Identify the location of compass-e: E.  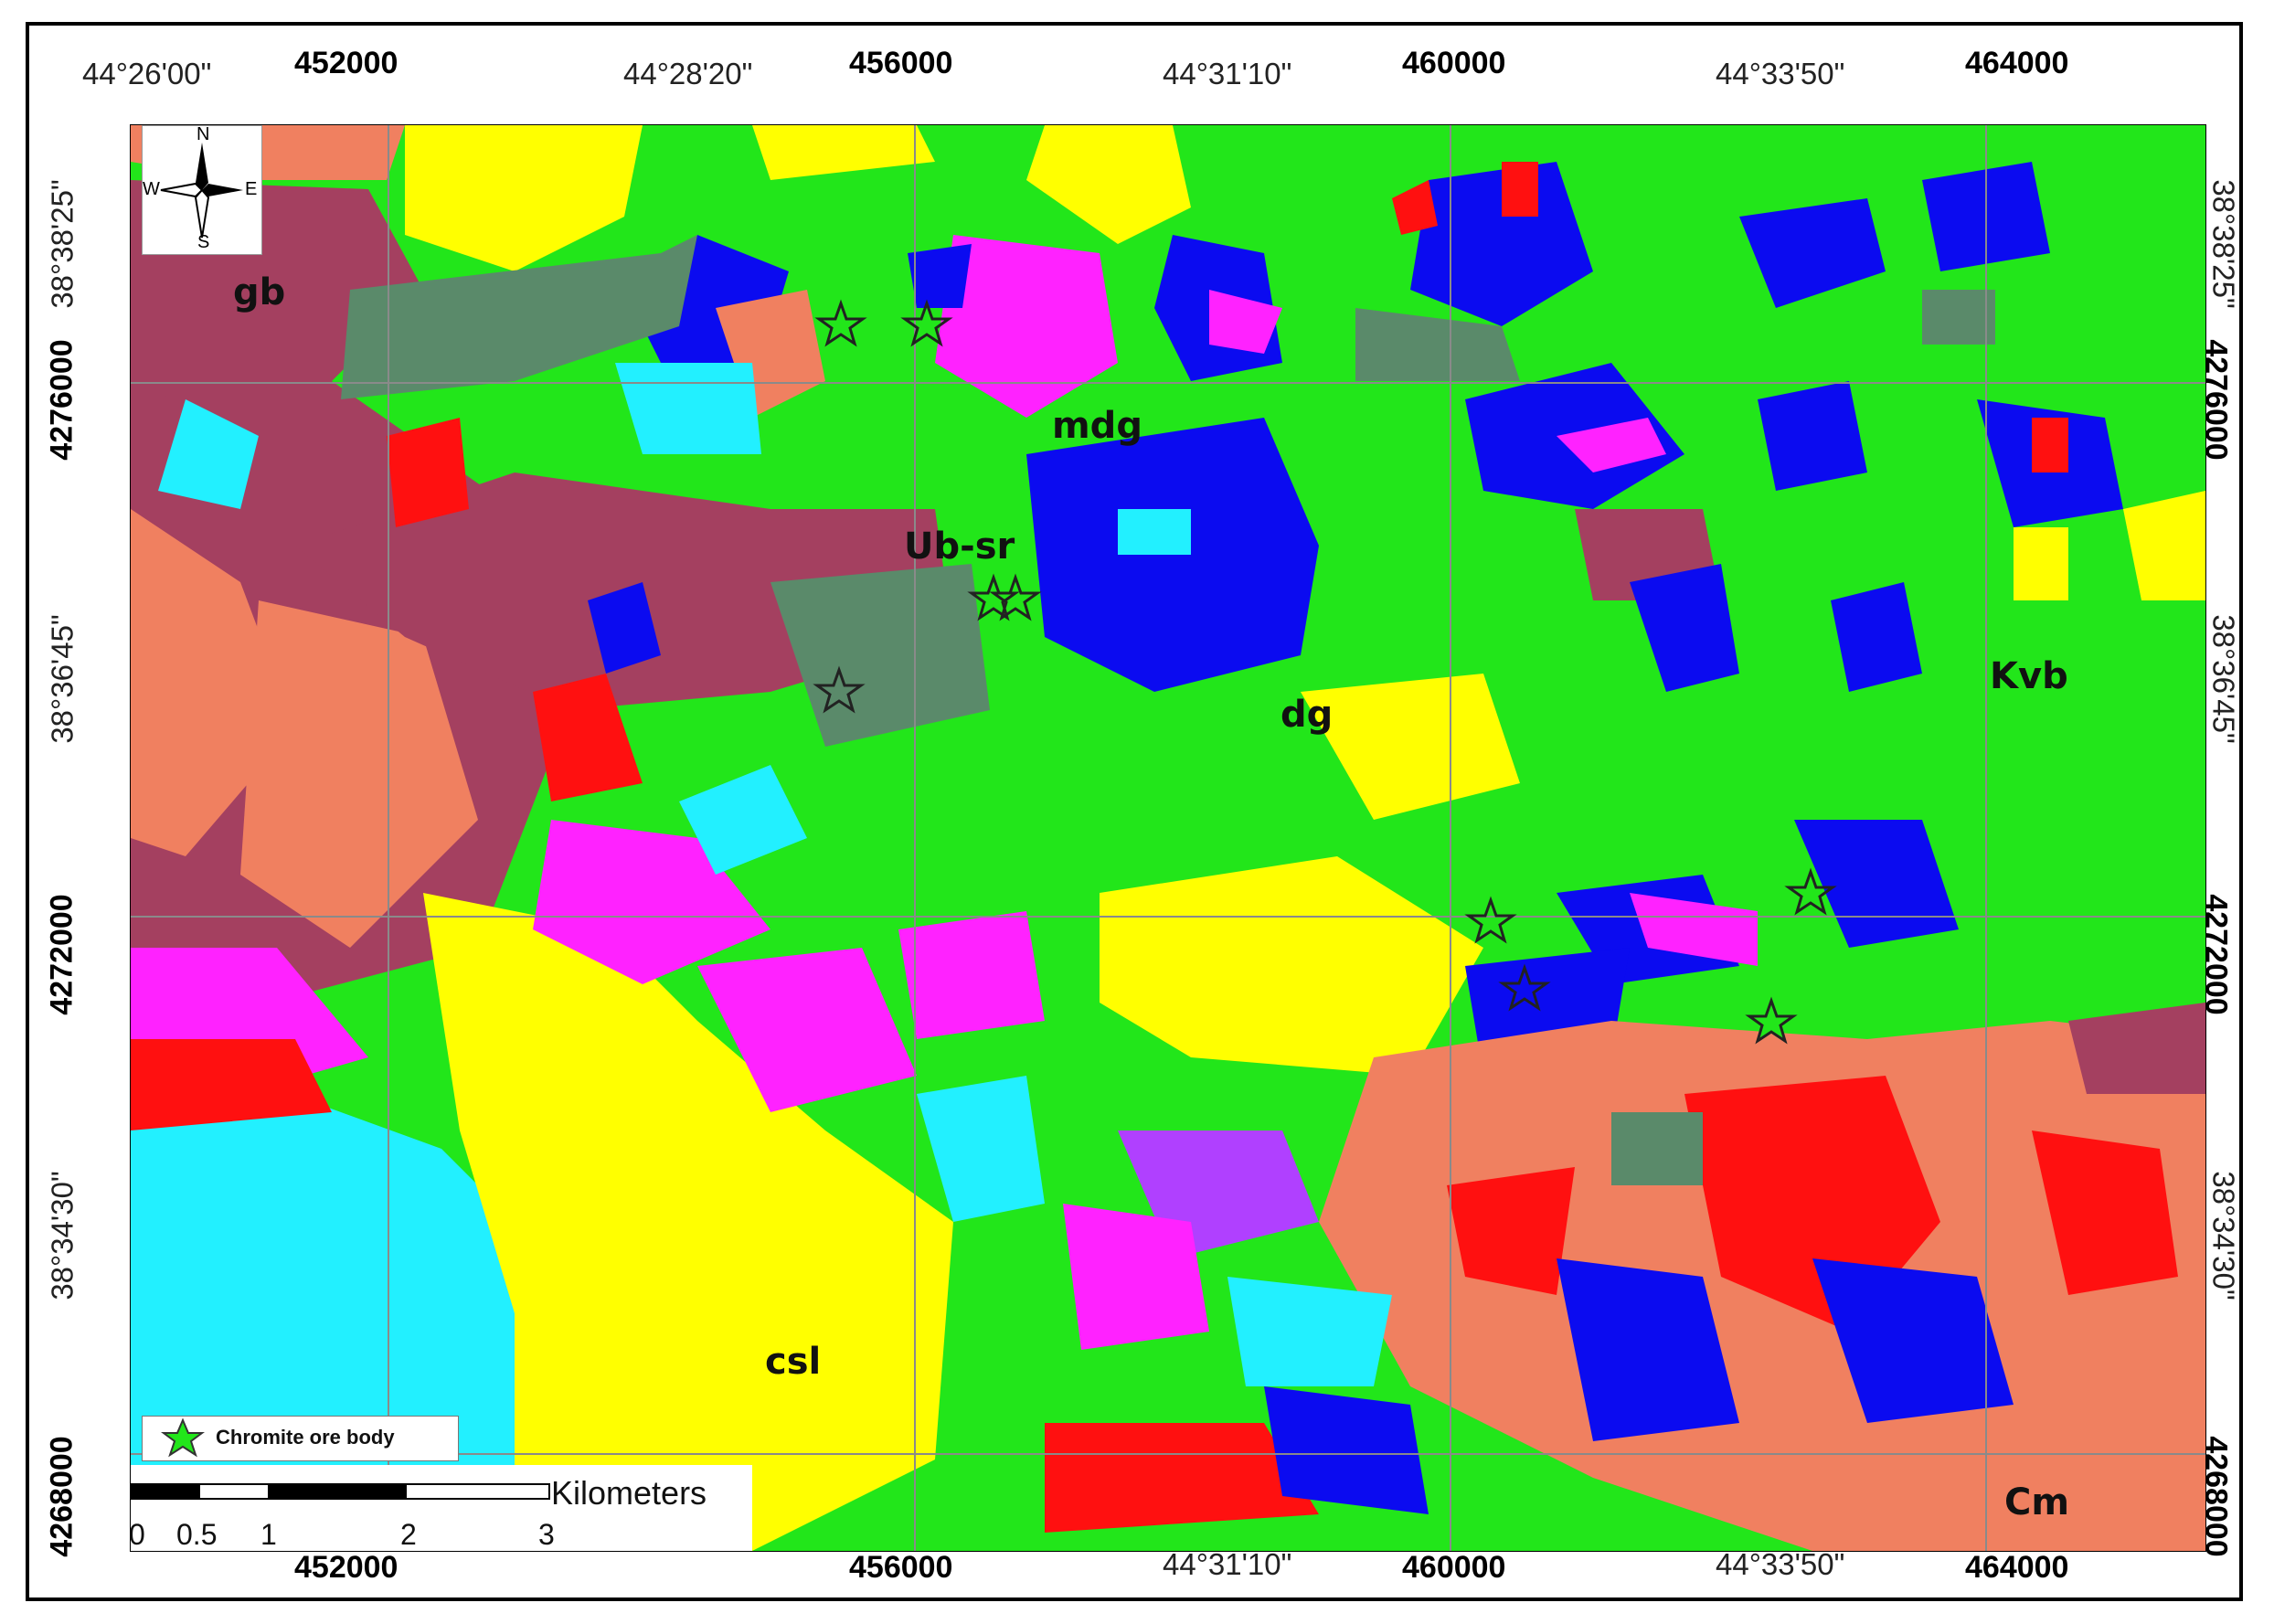
(252, 189).